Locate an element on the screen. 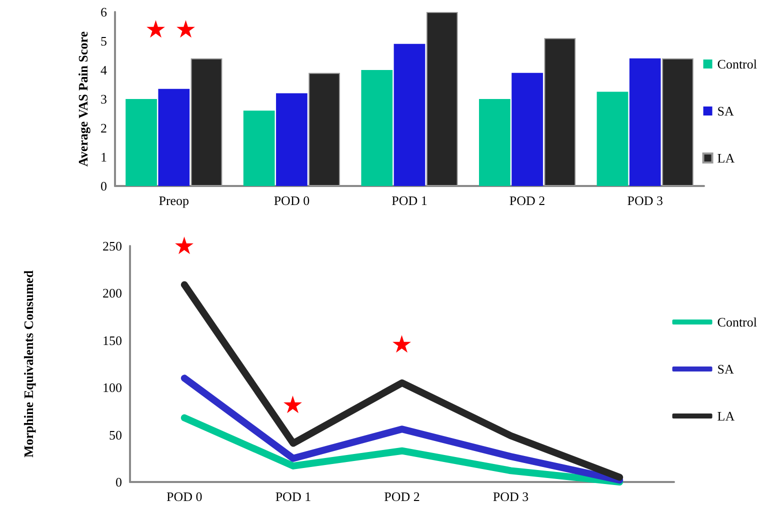 This screenshot has width=764, height=512. y-tick-label: 5 is located at coordinates (103, 41).